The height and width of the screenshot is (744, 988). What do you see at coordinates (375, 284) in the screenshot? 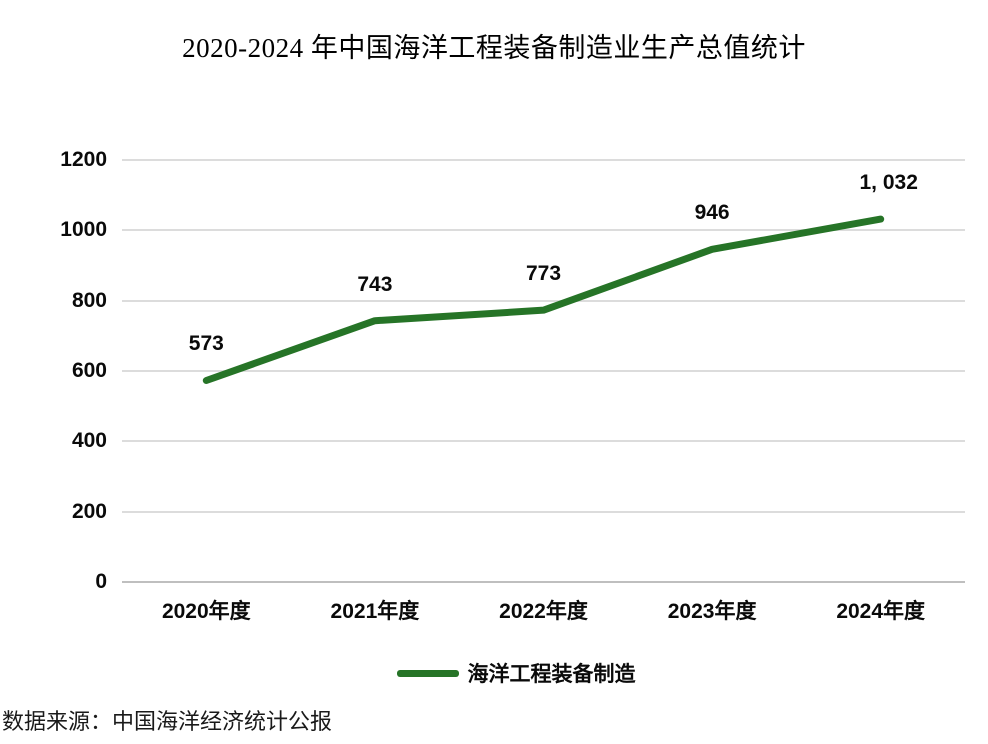
I see `data-point-label: 743` at bounding box center [375, 284].